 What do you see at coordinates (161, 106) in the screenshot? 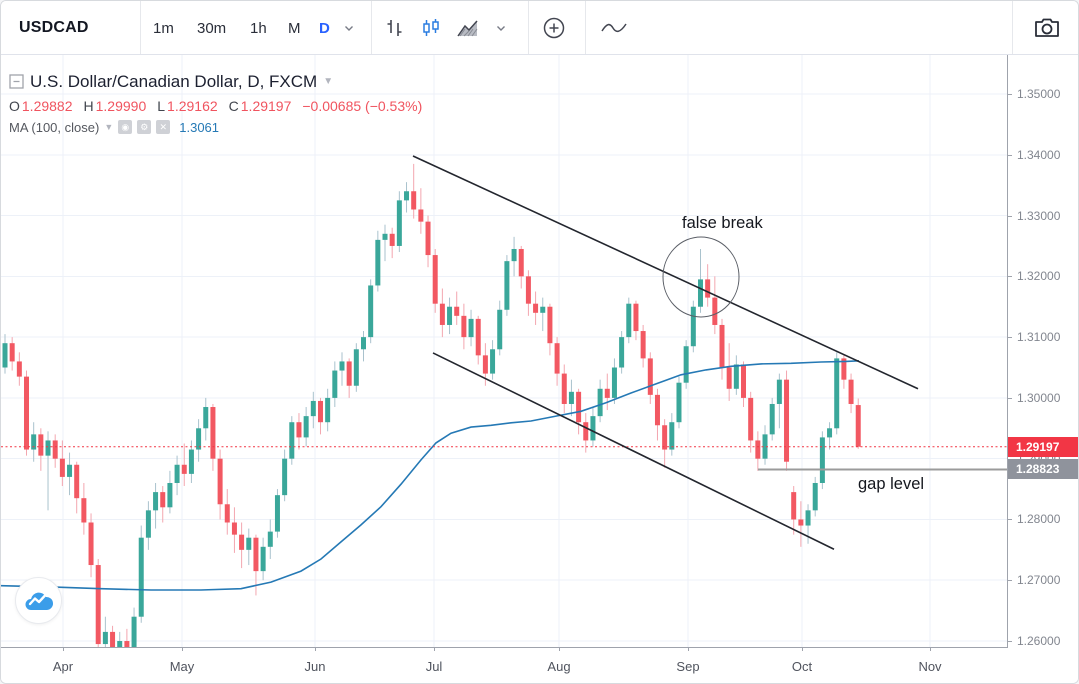
I see `low-label: L` at bounding box center [161, 106].